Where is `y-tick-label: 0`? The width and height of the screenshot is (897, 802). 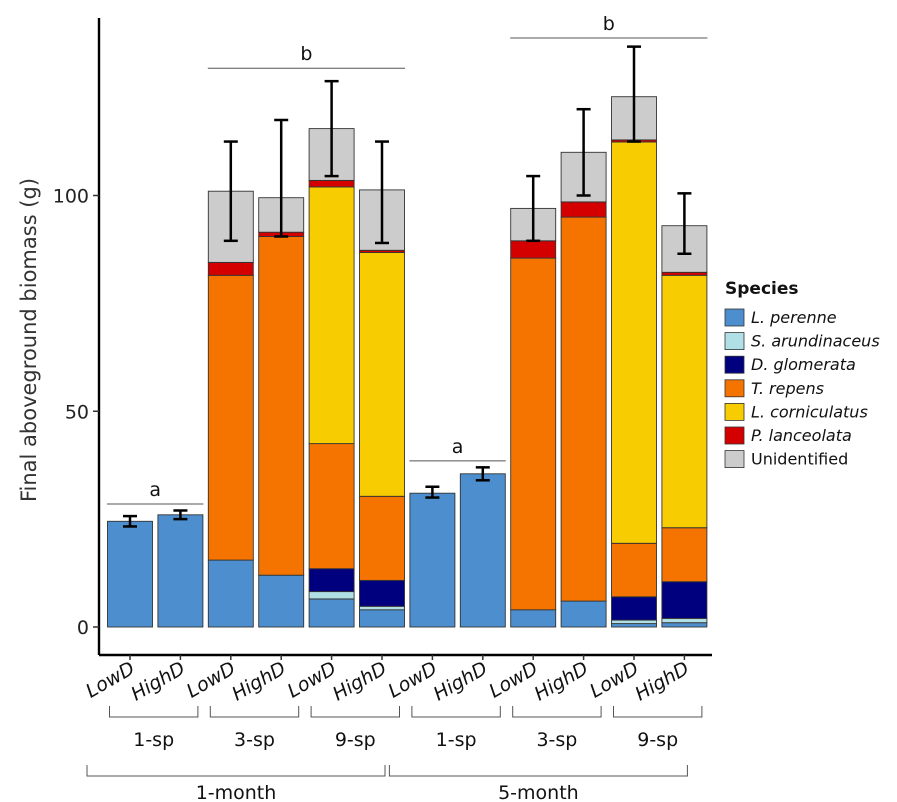
y-tick-label: 0 is located at coordinates (83, 628).